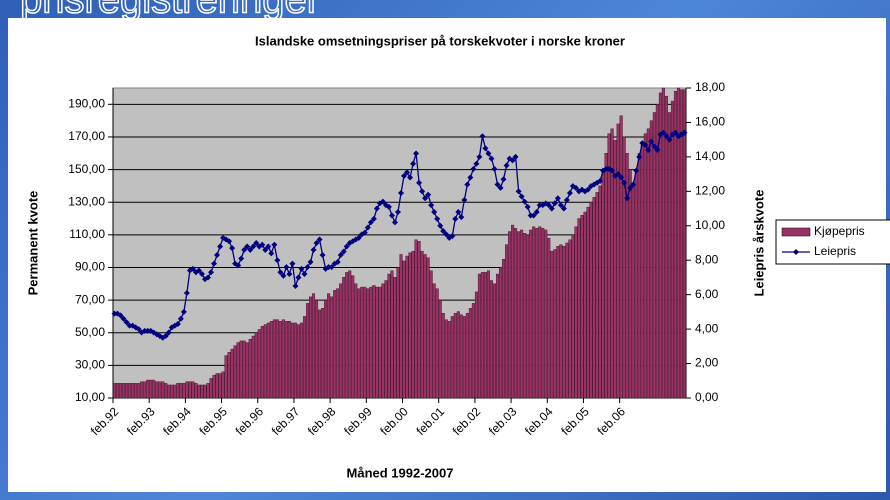 Image resolution: width=890 pixels, height=500 pixels. What do you see at coordinates (710, 156) in the screenshot?
I see `y2-tick-label: 14,00` at bounding box center [710, 156].